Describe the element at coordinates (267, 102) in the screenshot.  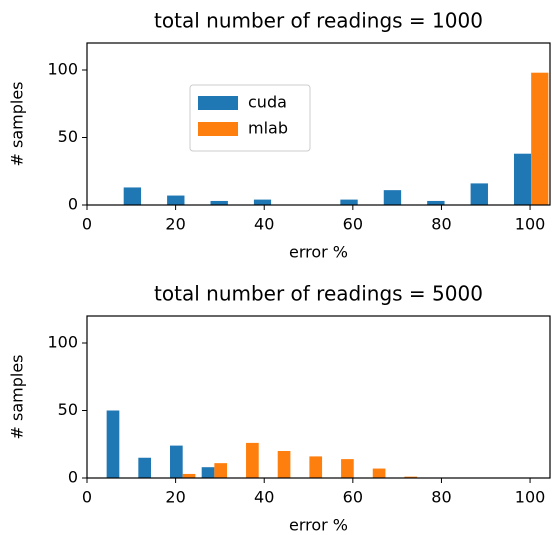
I see `legend-label: cuda` at that location.